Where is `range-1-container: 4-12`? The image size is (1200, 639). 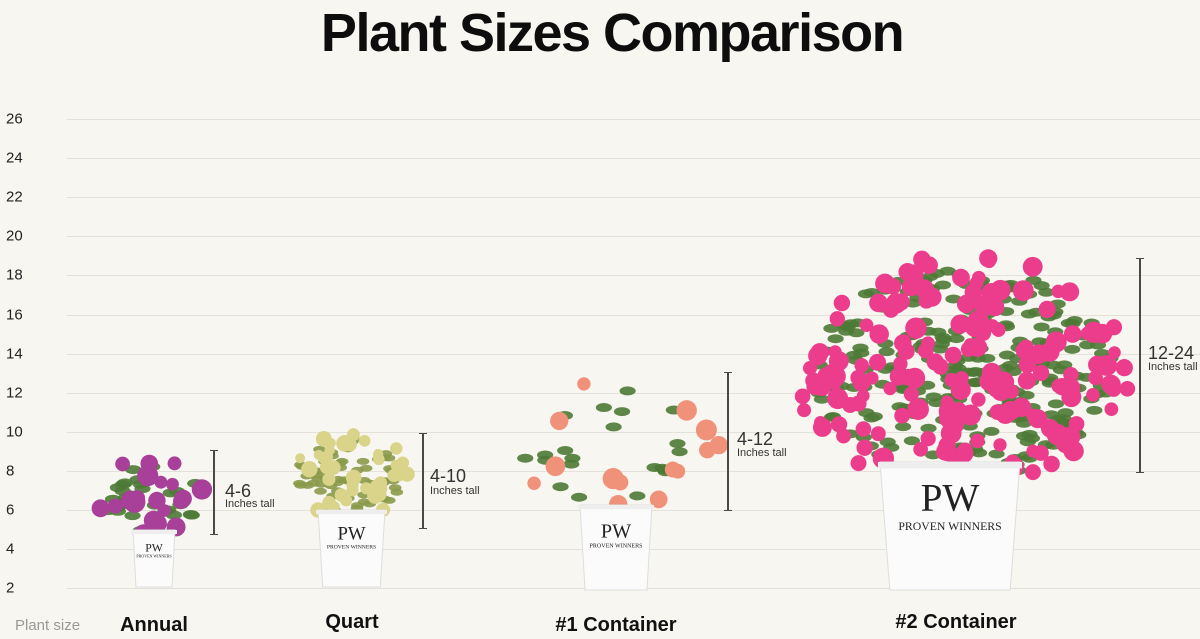
range-1-container: 4-12 is located at coordinates (755, 439).